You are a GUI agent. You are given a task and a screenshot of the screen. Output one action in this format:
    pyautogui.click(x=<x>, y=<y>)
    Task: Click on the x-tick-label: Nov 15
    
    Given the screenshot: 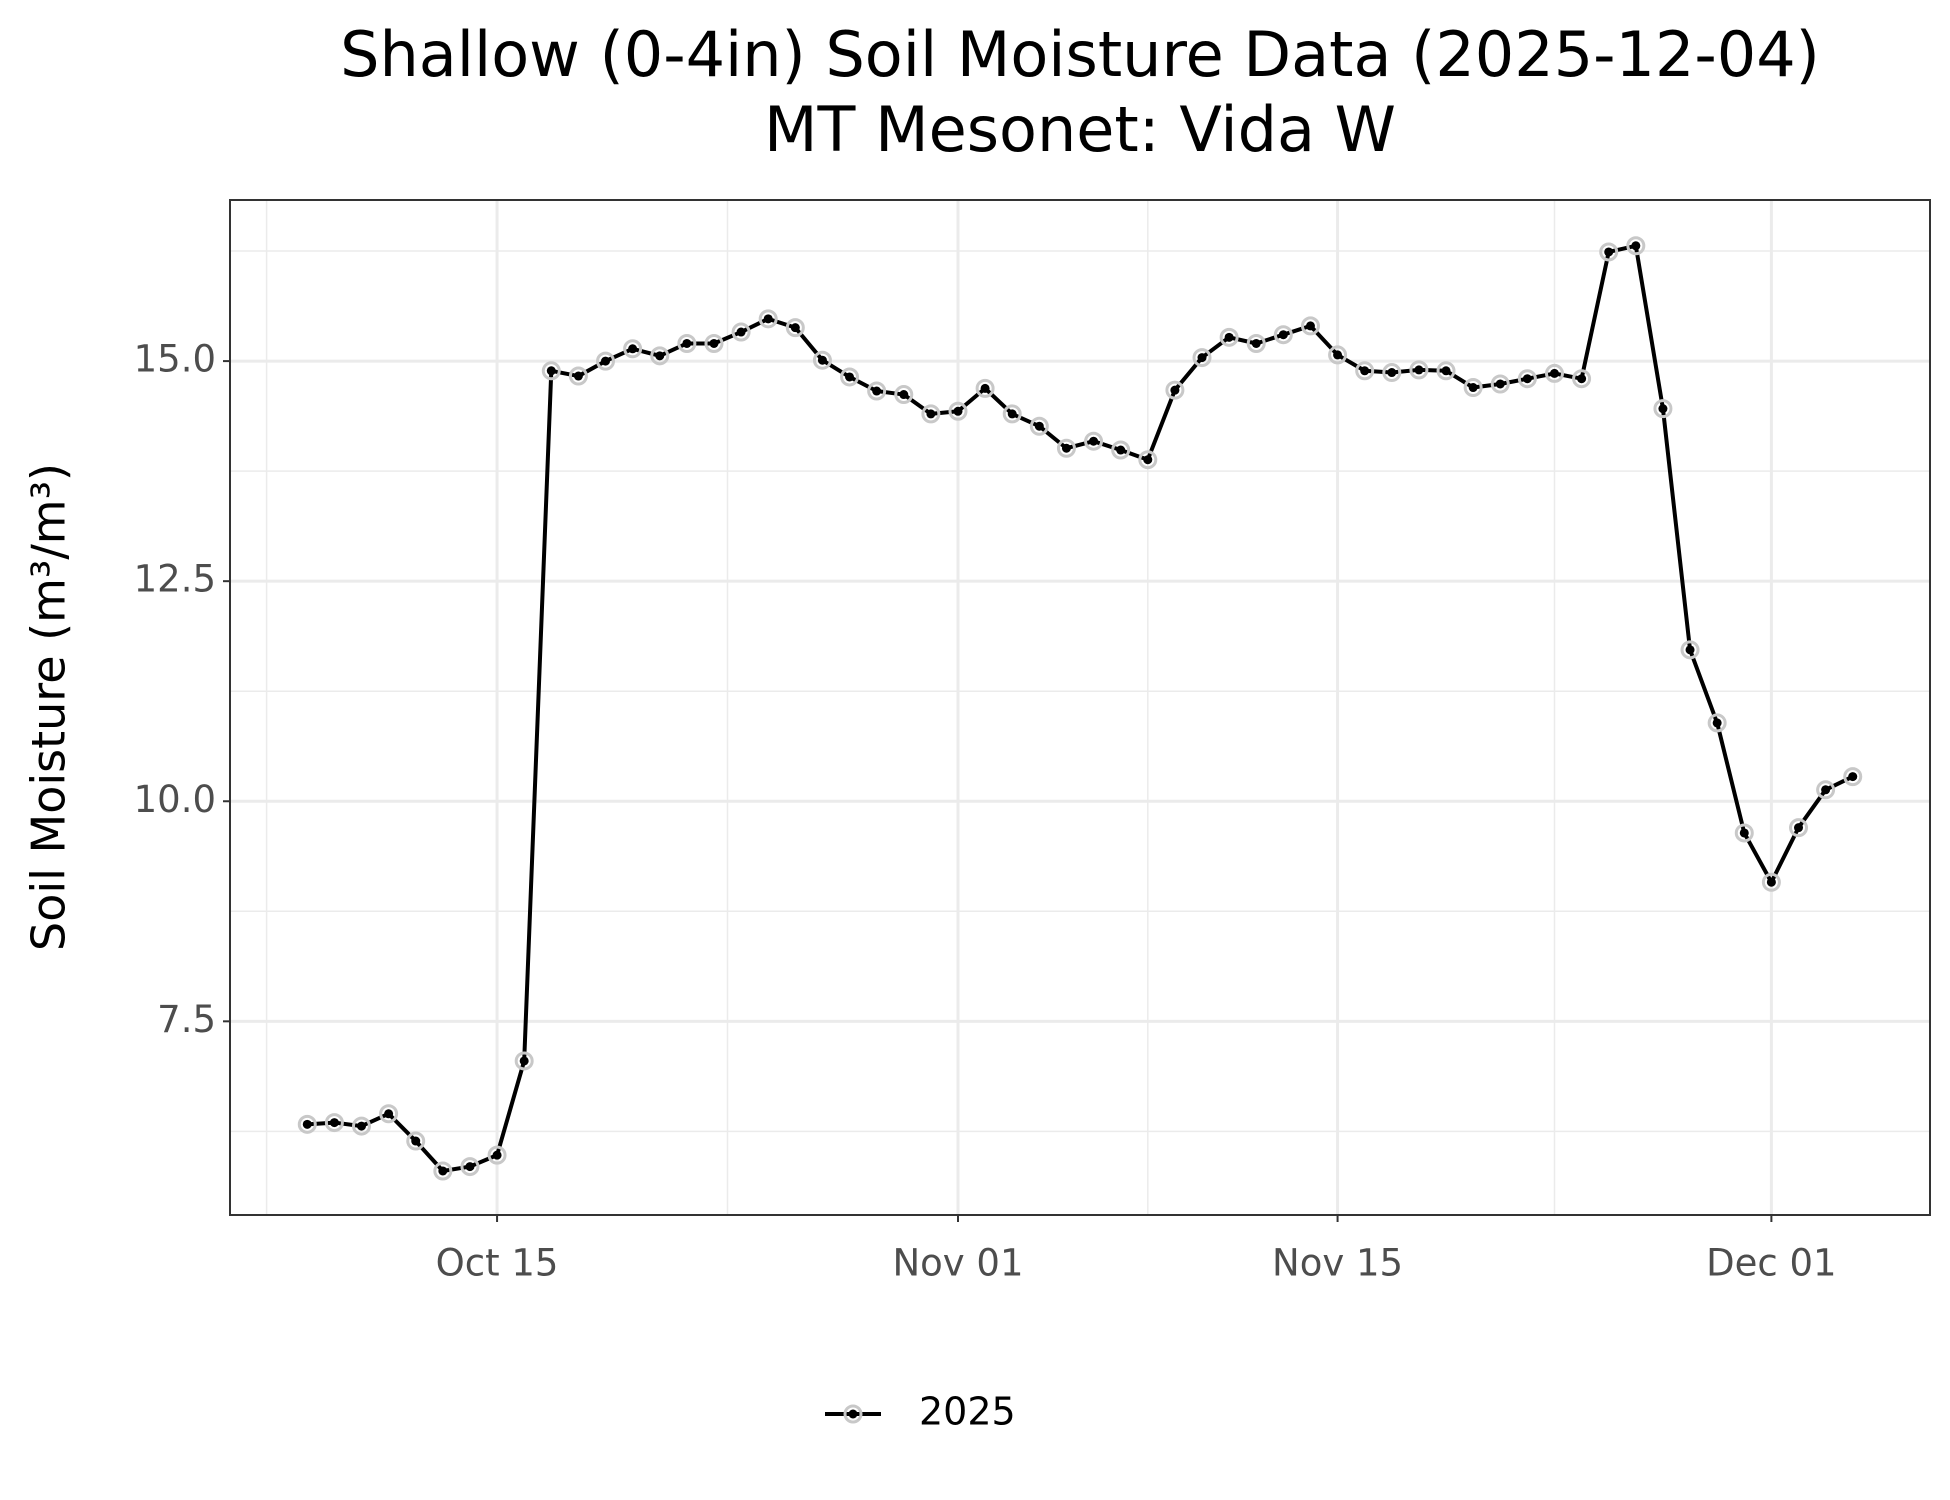 What is the action you would take?
    pyautogui.click(x=1337, y=1263)
    